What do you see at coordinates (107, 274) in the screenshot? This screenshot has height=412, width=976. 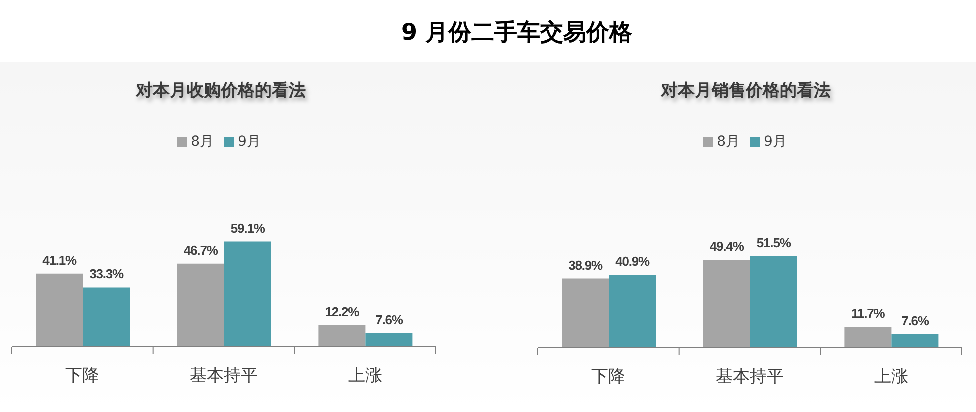 I see `data-label: 33.3%` at bounding box center [107, 274].